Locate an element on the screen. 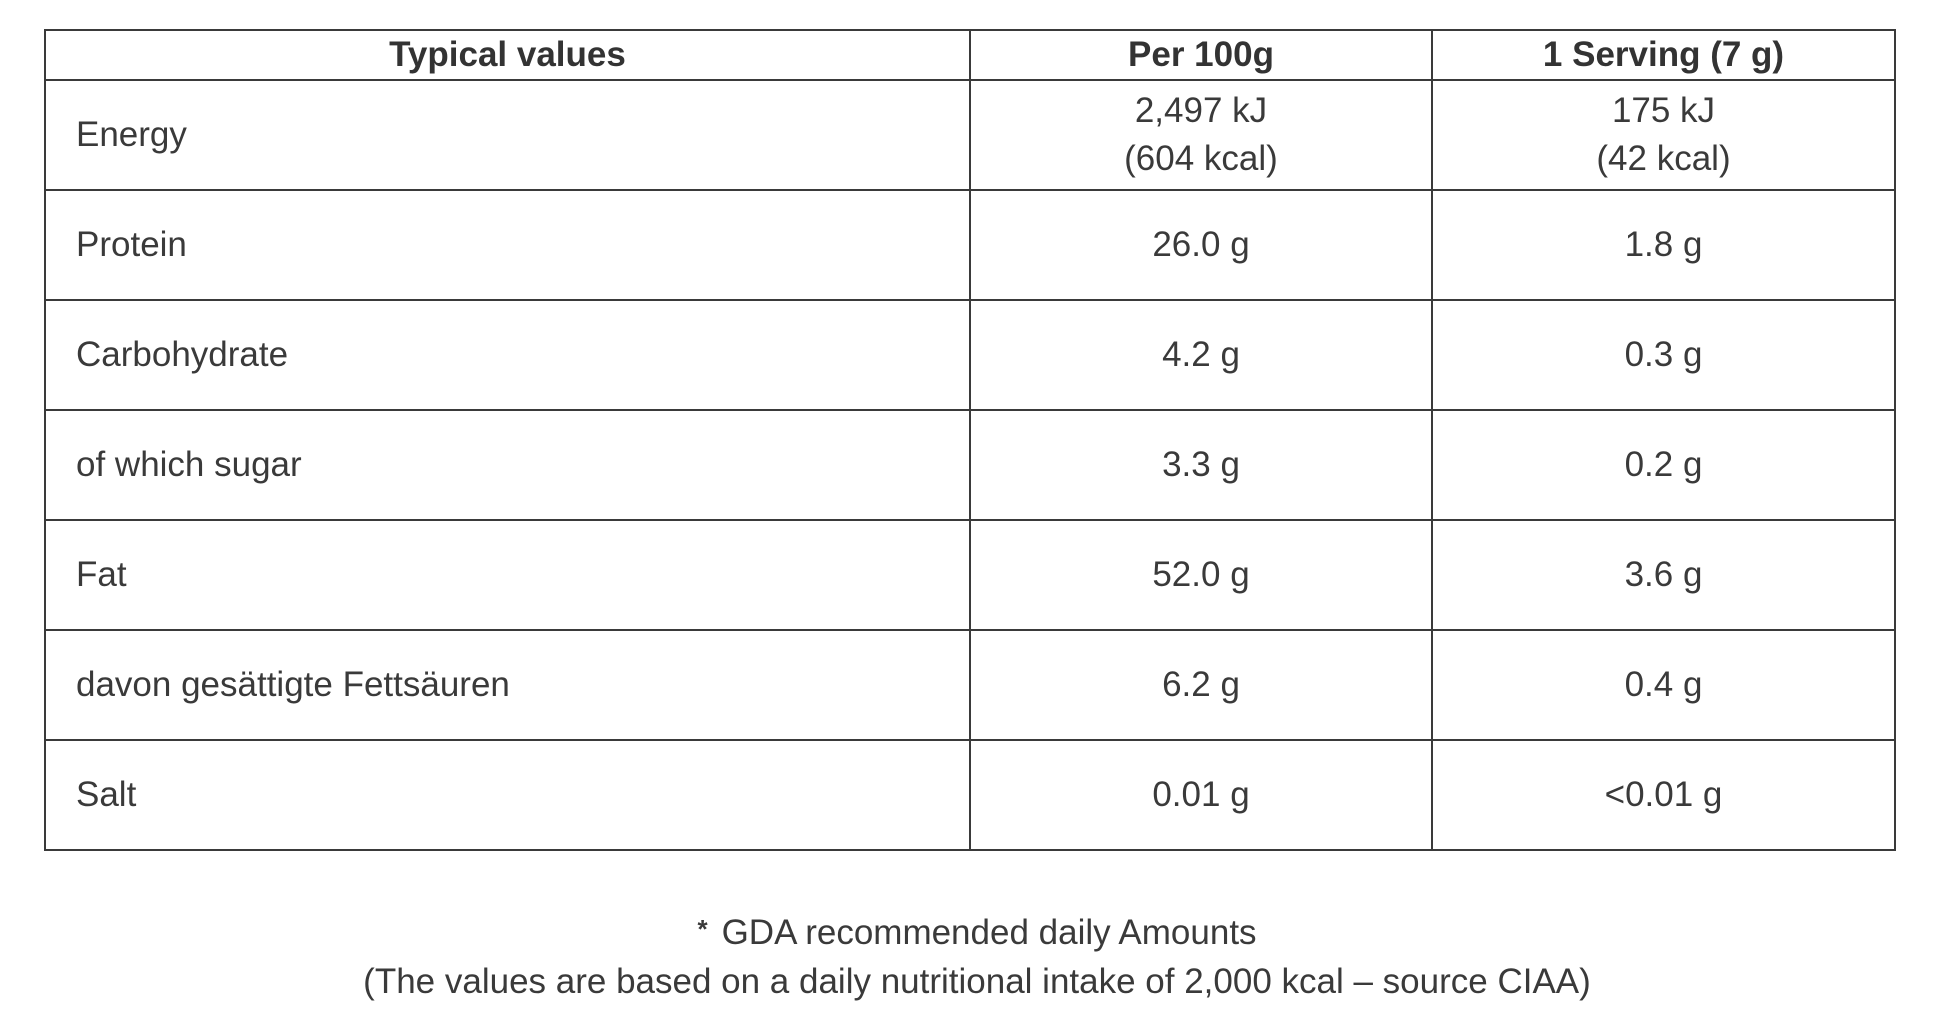 Image resolution: width=1954 pixels, height=1018 pixels. table-row-carbohydrate: Carbohydrate 4.2 g 0.3 g is located at coordinates (970, 355).